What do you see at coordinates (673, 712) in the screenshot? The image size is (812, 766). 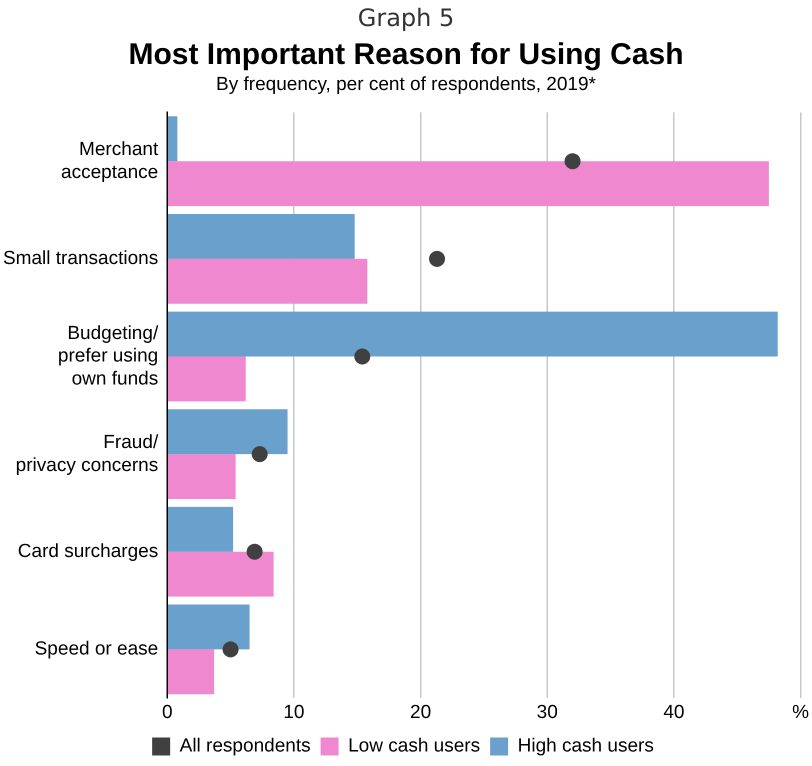 I see `x-tick-label: 40` at bounding box center [673, 712].